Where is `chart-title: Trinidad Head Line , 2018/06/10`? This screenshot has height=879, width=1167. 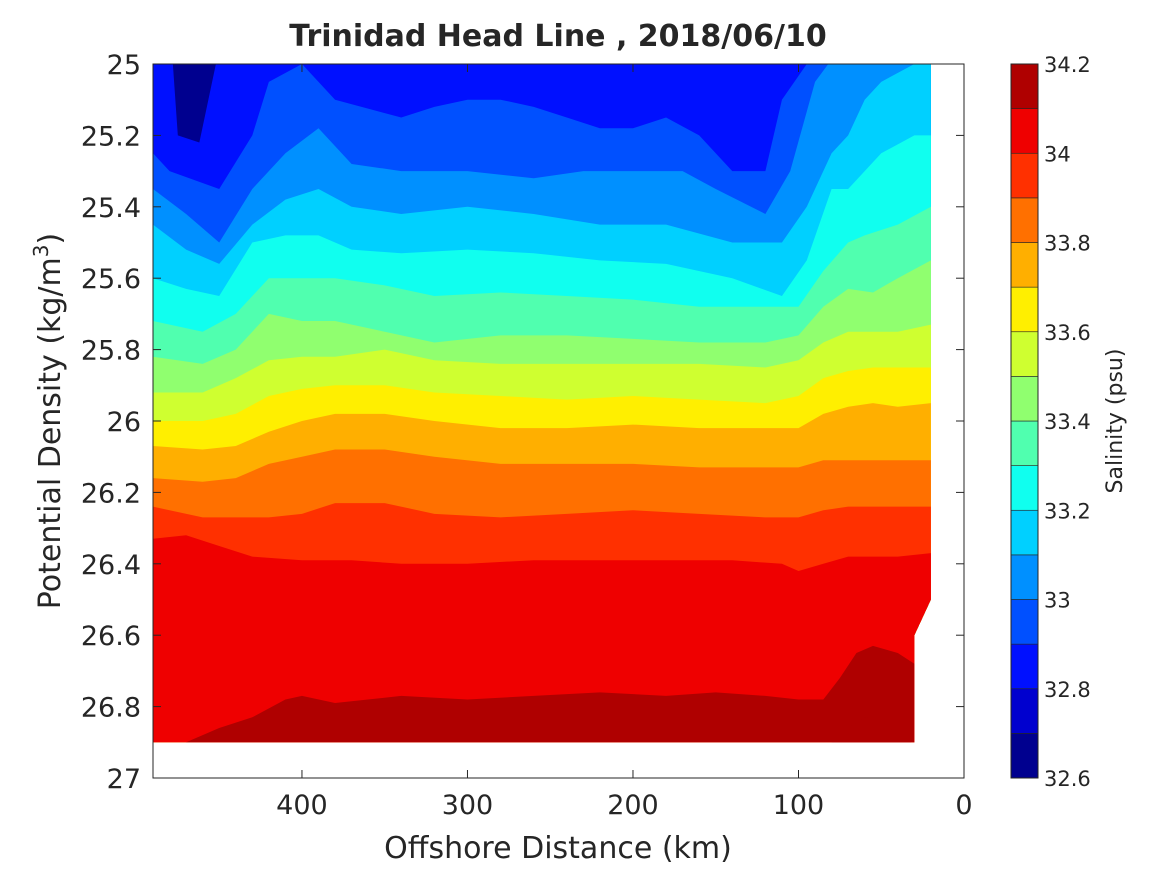 chart-title: Trinidad Head Line , 2018/06/10 is located at coordinates (557, 36).